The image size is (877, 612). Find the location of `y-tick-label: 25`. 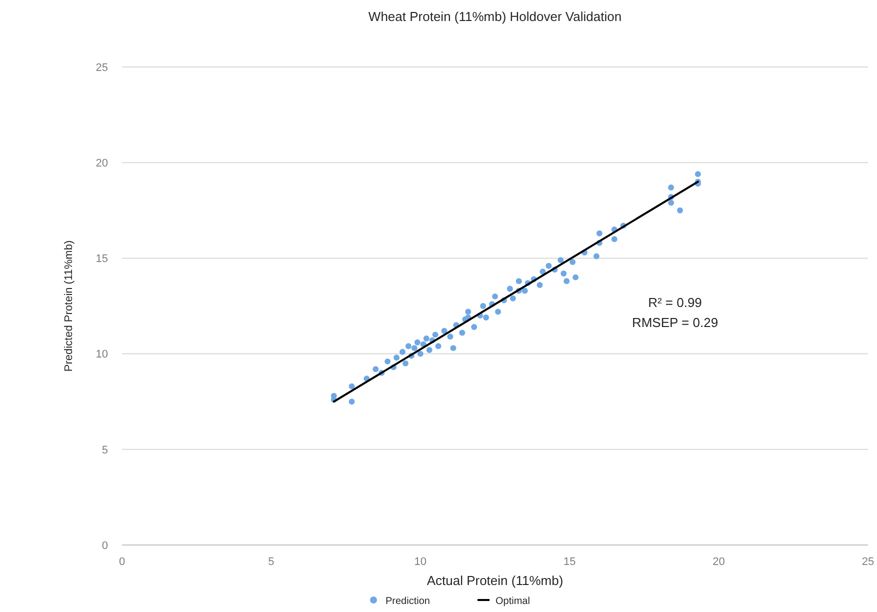

y-tick-label: 25 is located at coordinates (102, 68).